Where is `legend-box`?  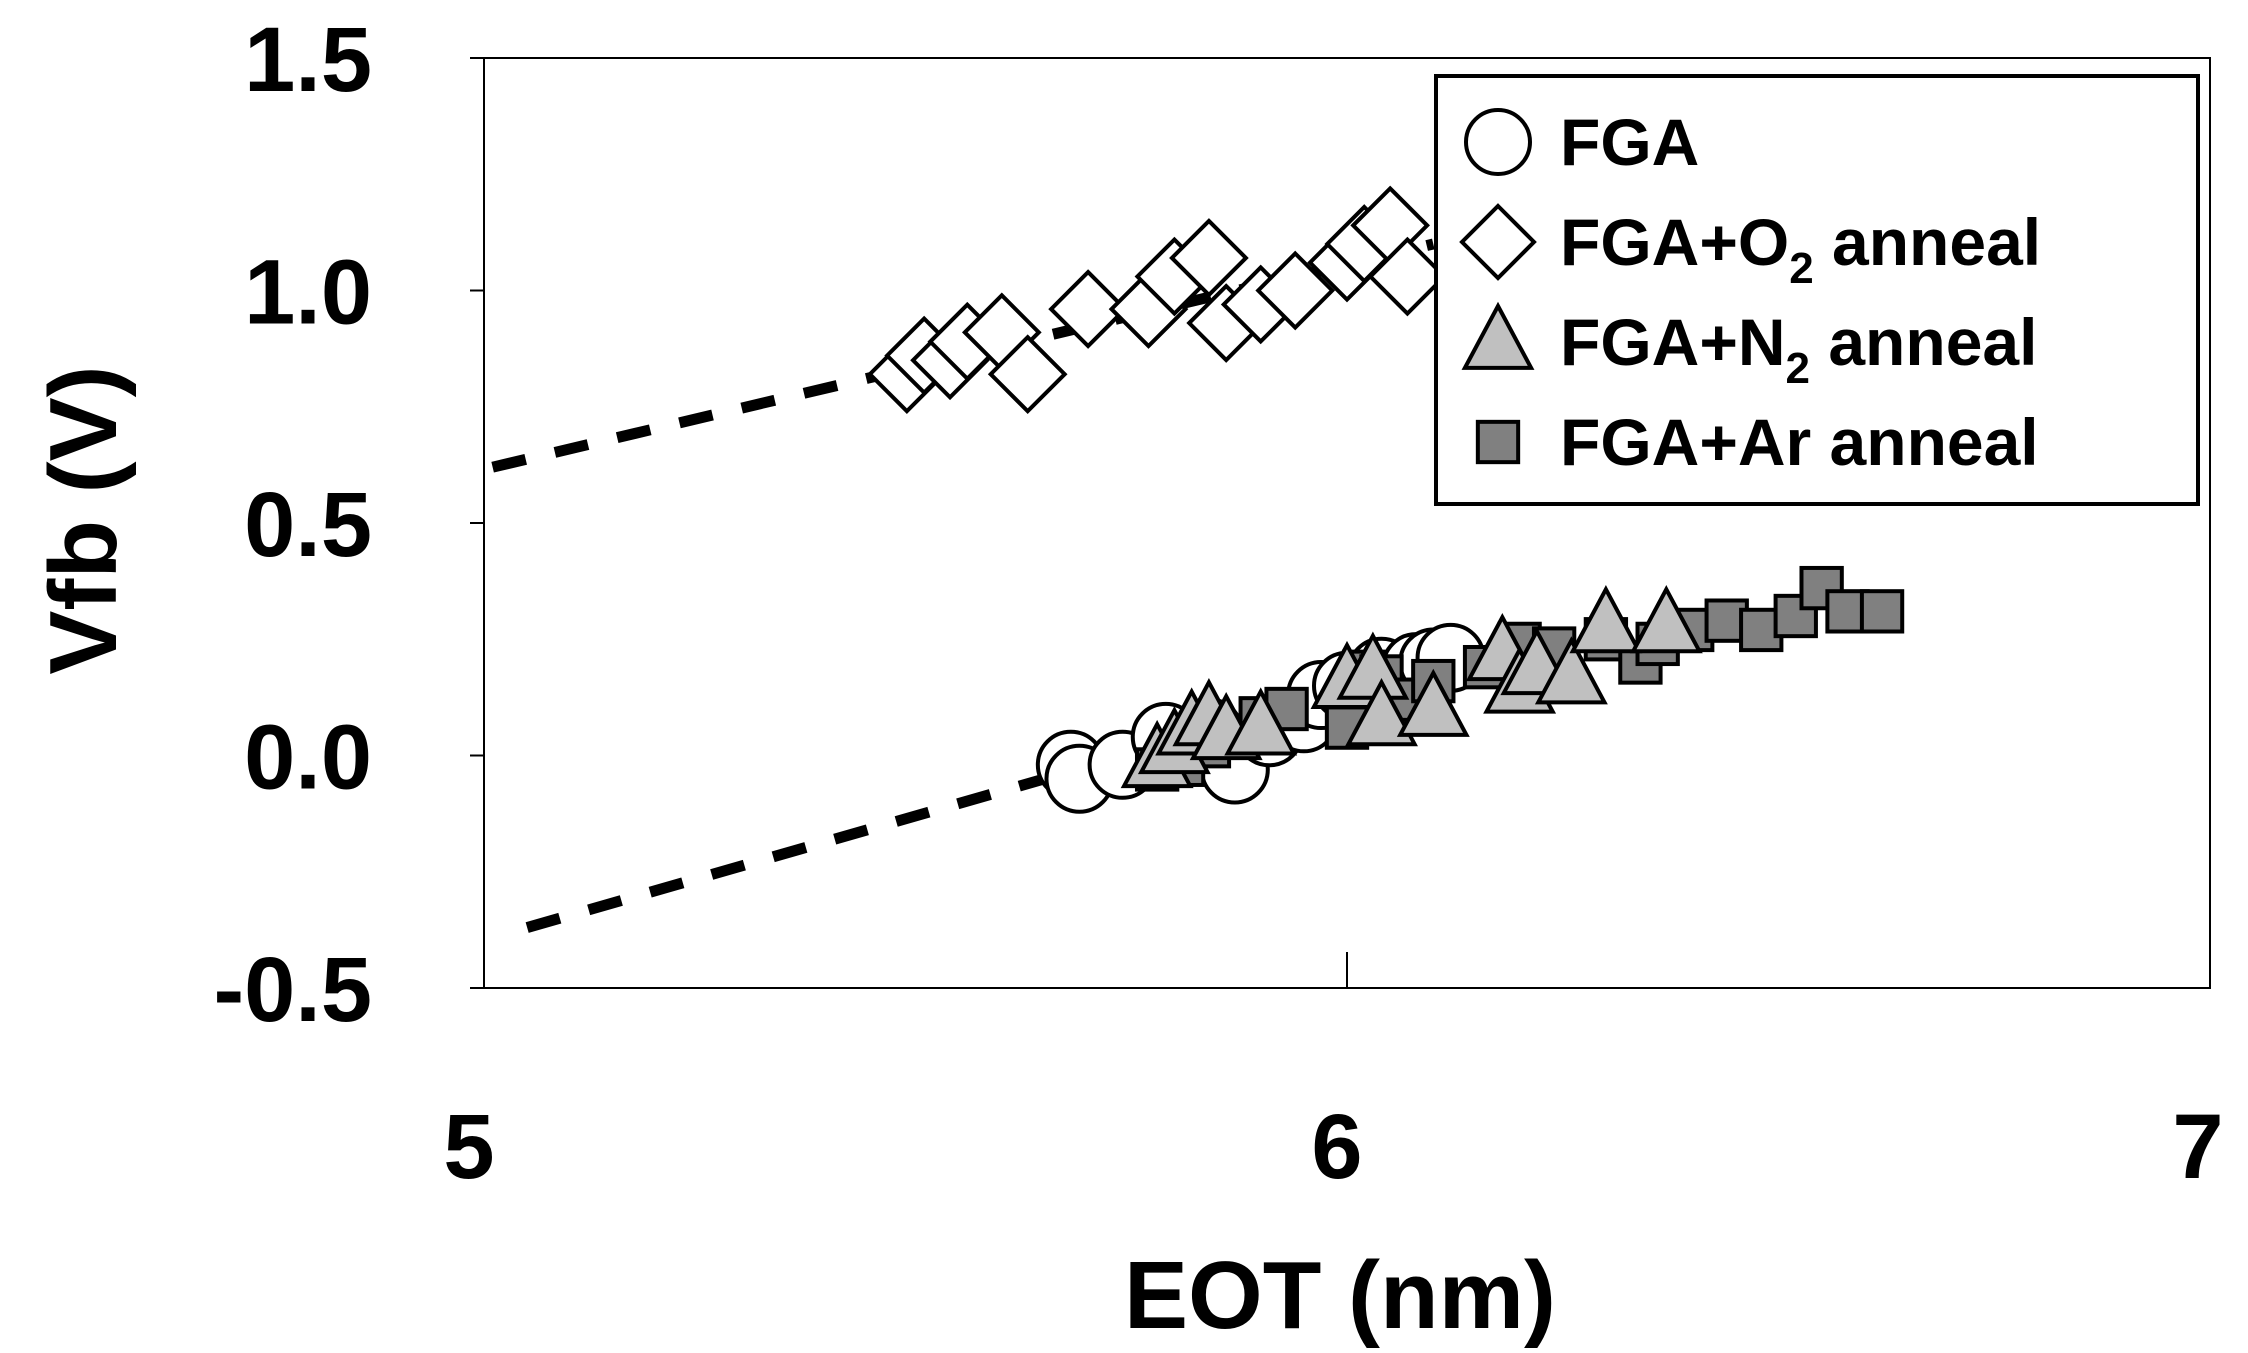 legend-box is located at coordinates (1817, 290).